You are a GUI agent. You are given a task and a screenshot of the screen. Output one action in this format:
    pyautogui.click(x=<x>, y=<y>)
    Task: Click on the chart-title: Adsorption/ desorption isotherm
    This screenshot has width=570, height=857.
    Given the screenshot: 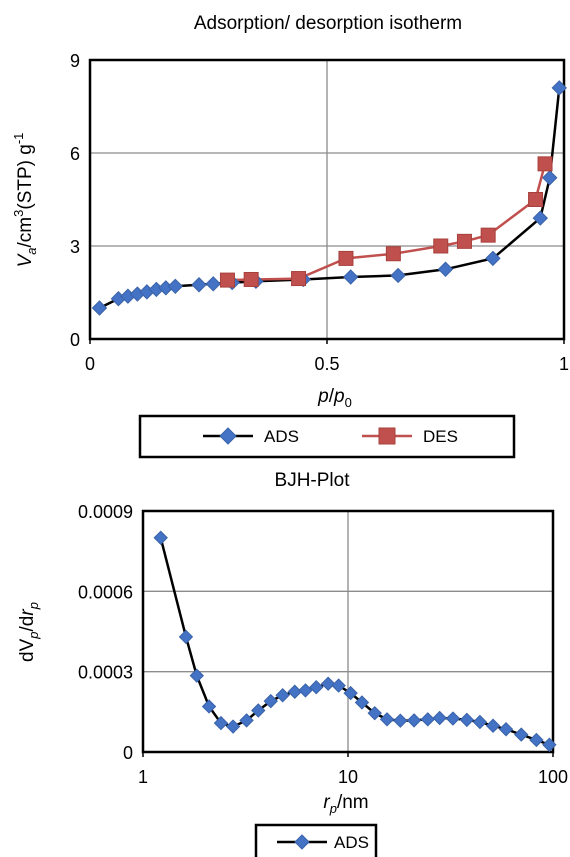 What is the action you would take?
    pyautogui.click(x=328, y=23)
    